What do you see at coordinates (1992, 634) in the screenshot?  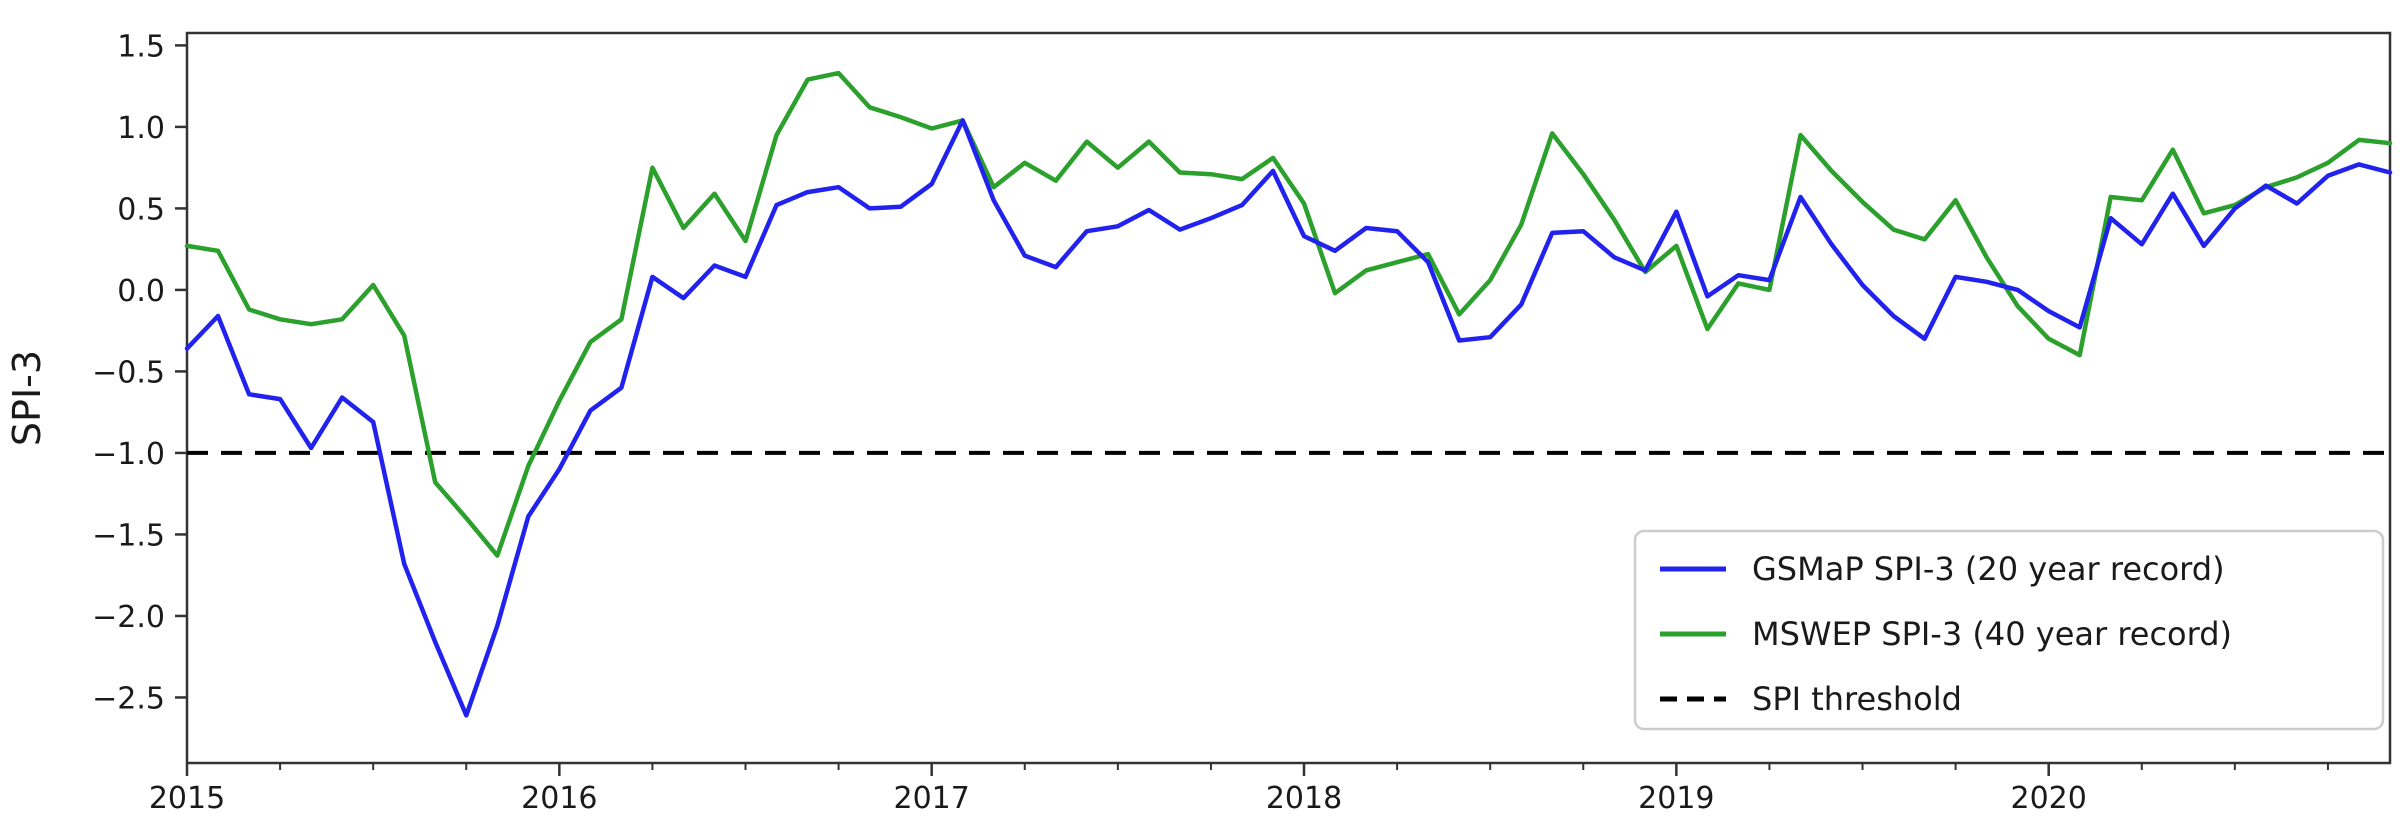 I see `legend-item-label: MSWEP SPI-3 (40 year record)` at bounding box center [1992, 634].